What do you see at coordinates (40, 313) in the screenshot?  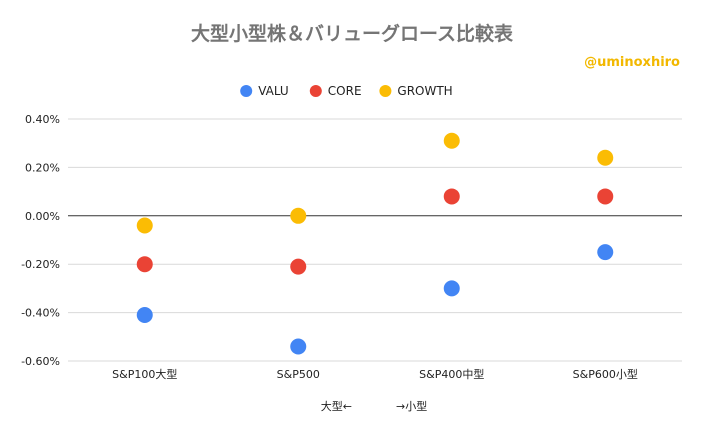 I see `y-tick-label: -0.40%` at bounding box center [40, 313].